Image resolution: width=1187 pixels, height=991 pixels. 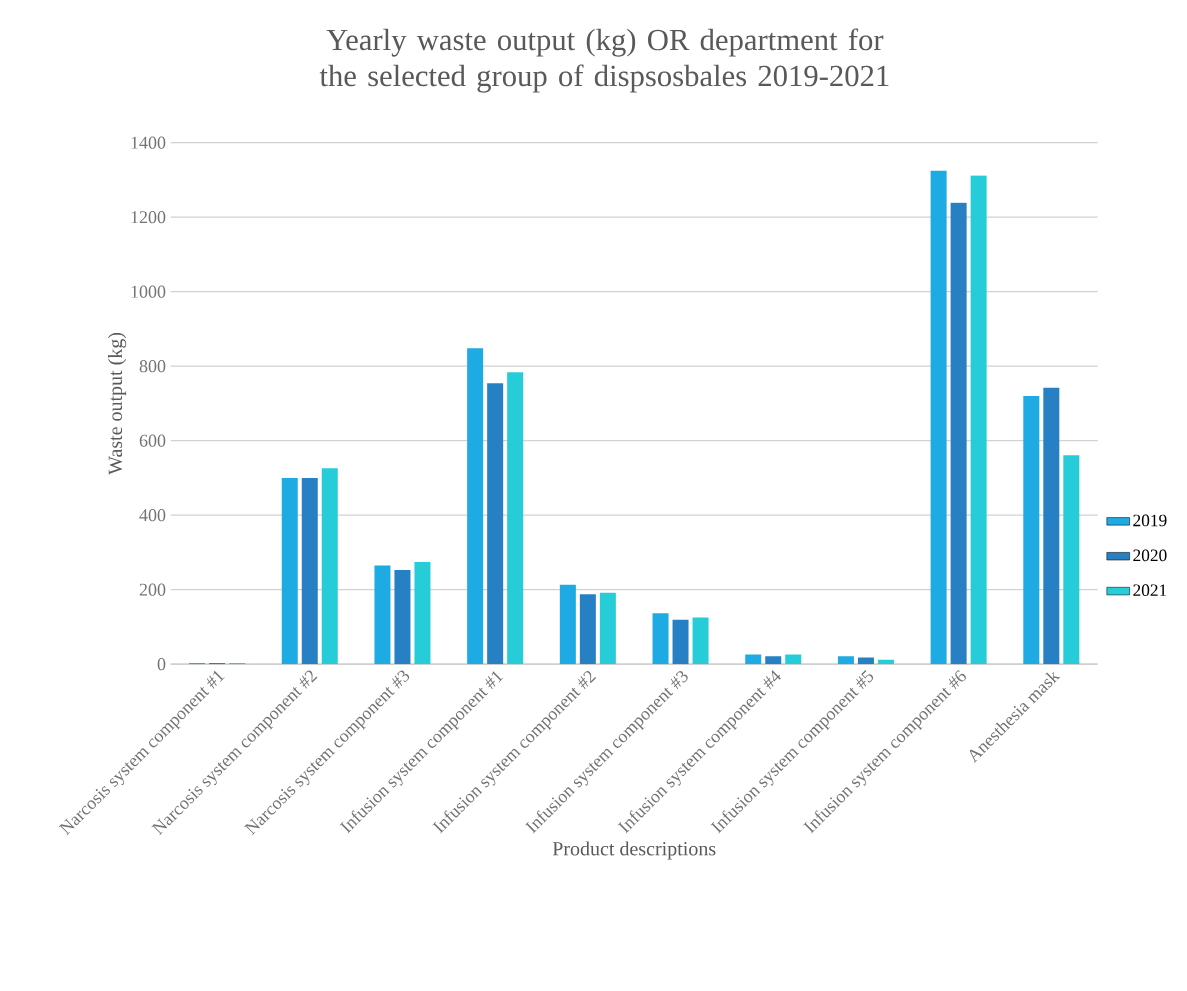 What do you see at coordinates (152, 589) in the screenshot?
I see `y-tick-label: 200` at bounding box center [152, 589].